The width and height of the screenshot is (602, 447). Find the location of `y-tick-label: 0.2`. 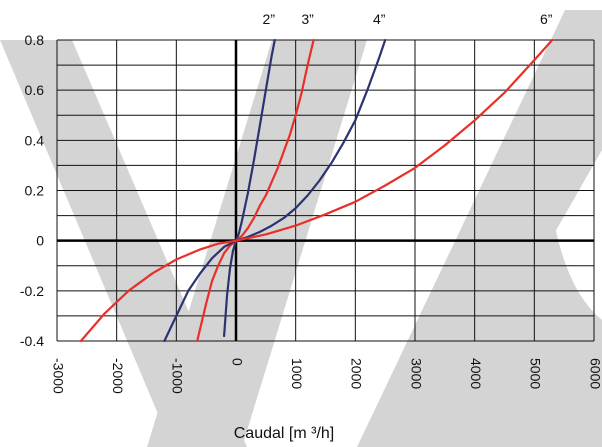

y-tick-label: 0.2 is located at coordinates (35, 191).